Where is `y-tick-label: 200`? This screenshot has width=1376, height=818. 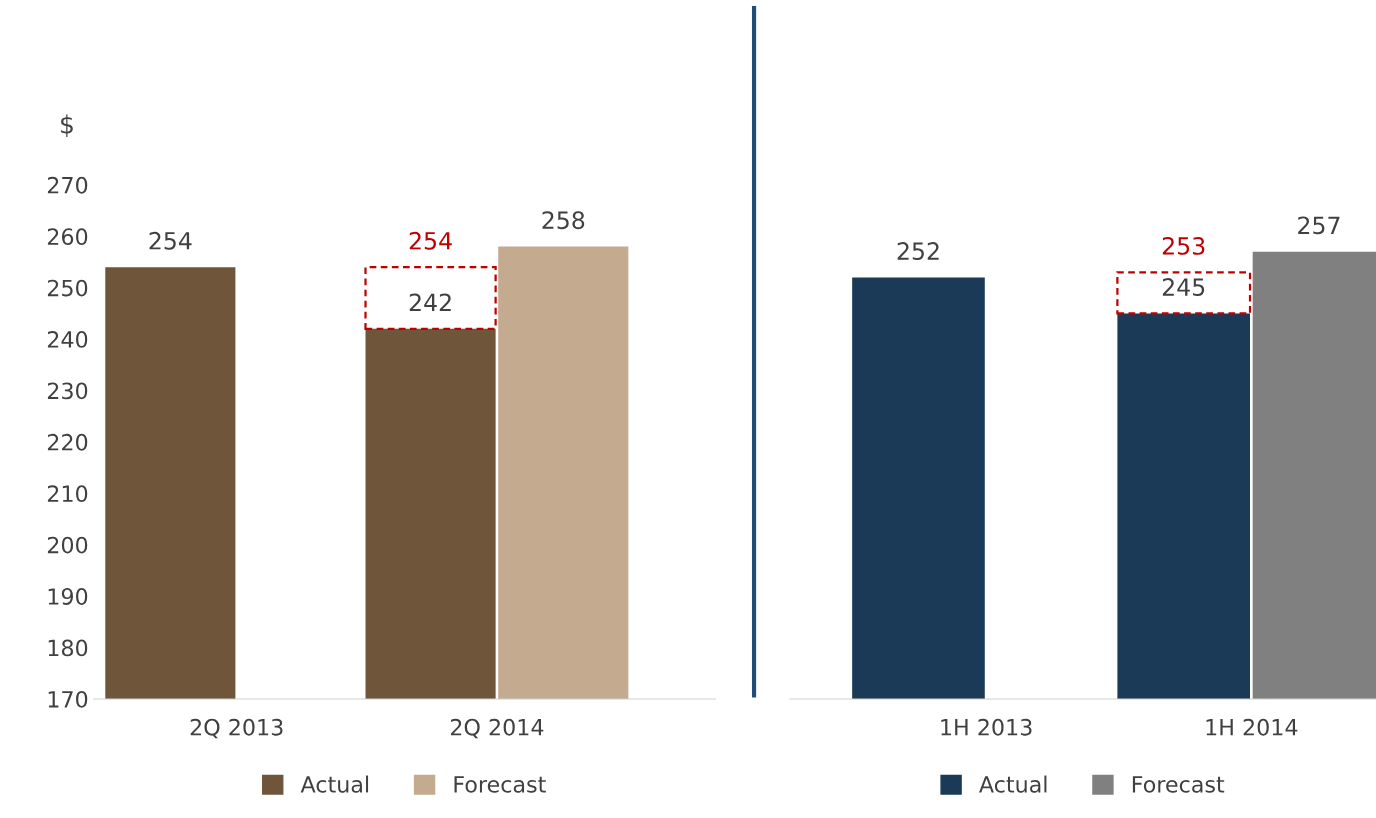 y-tick-label: 200 is located at coordinates (67, 545).